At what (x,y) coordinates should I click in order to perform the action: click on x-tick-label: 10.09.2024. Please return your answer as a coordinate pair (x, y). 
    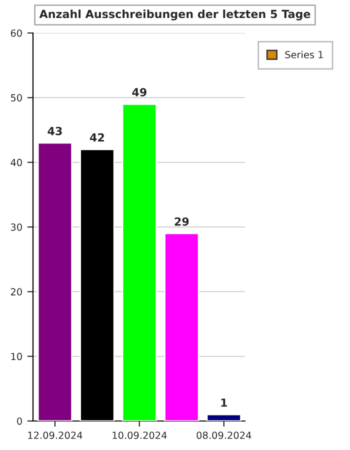
    Looking at the image, I should click on (139, 435).